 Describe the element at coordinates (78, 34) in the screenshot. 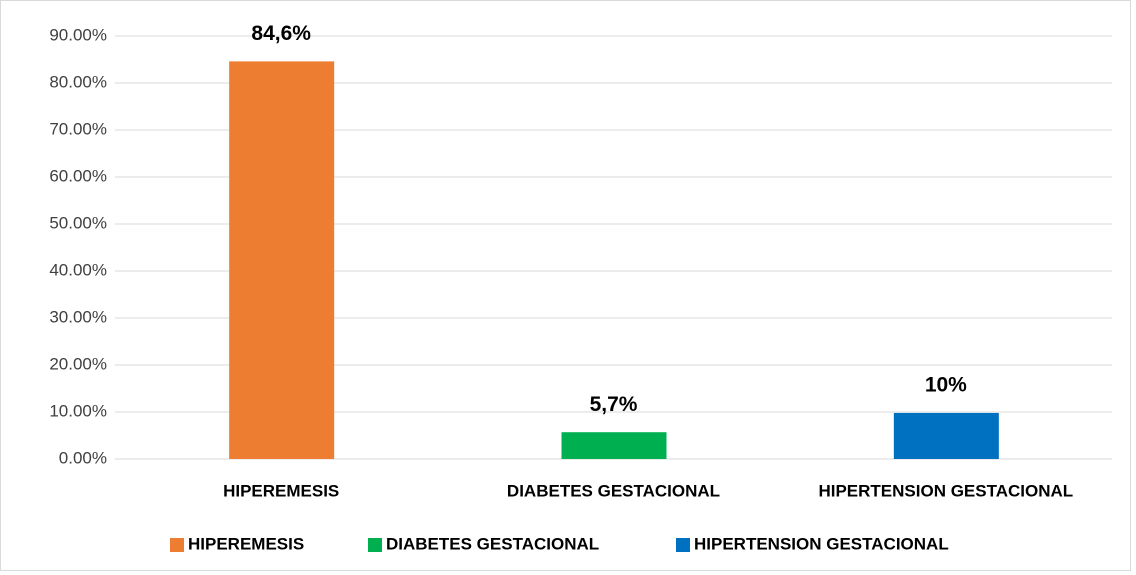

I see `y-tick-label: 90.00%` at that location.